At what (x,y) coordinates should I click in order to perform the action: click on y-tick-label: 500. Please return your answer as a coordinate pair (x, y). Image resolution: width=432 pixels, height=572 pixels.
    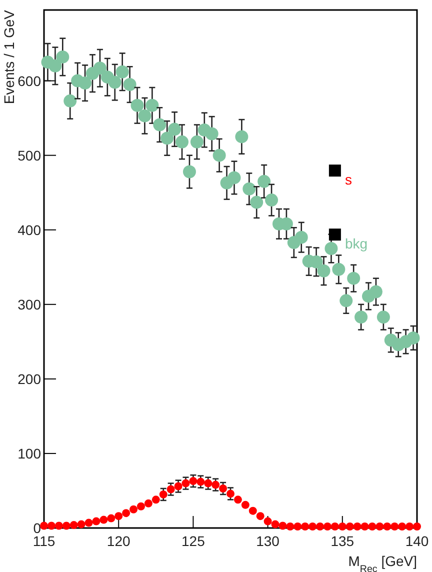
    Looking at the image, I should click on (30, 155).